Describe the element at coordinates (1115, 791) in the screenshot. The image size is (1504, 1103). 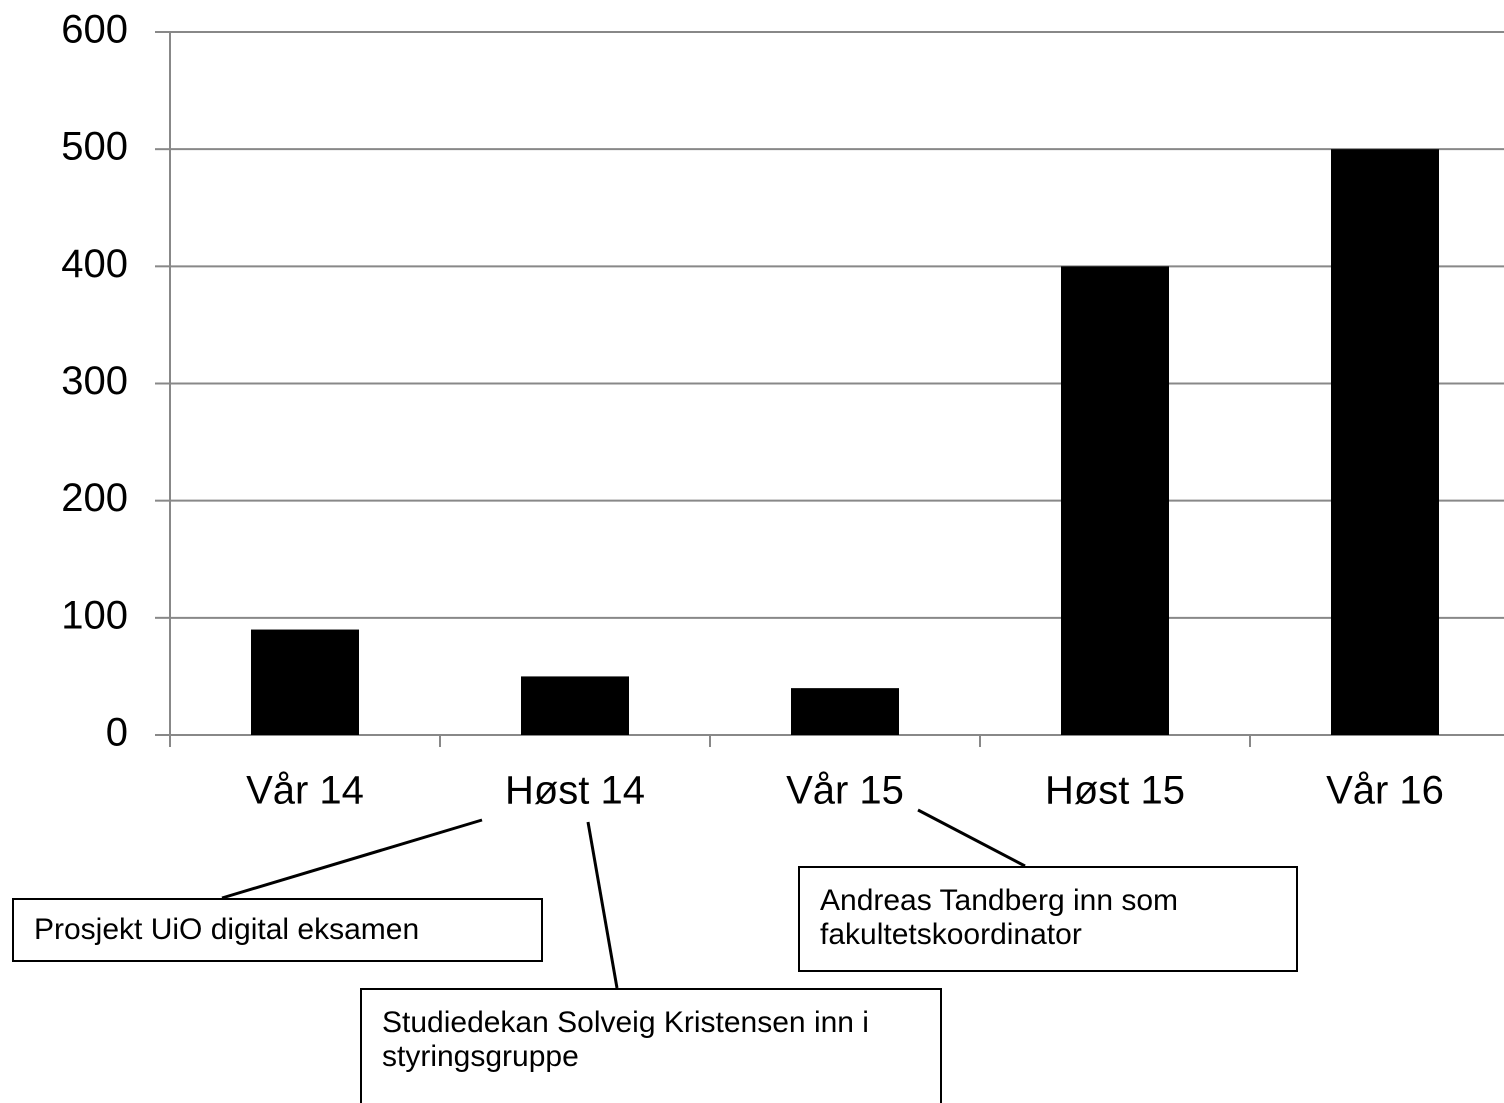
I see `x-tick-label: Høst 15` at that location.